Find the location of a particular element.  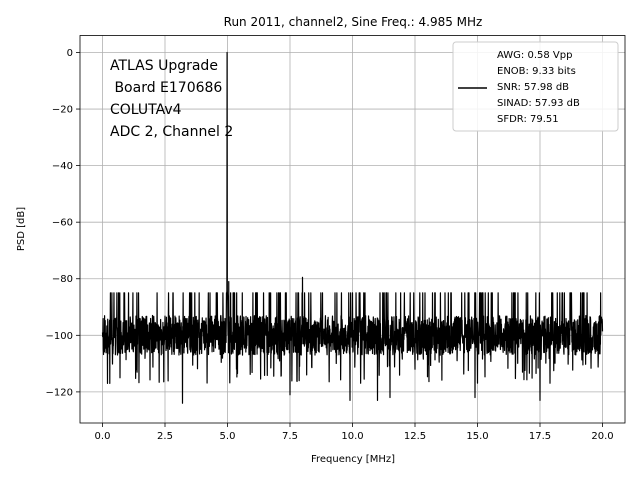

x-tick-label: 10.0 is located at coordinates (352, 436).